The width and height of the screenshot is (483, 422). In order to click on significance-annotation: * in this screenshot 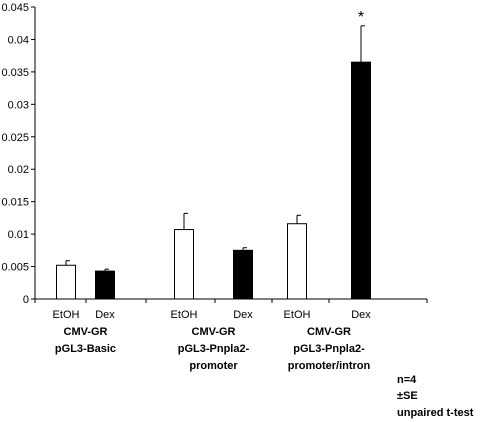, I will do `click(361, 17)`.